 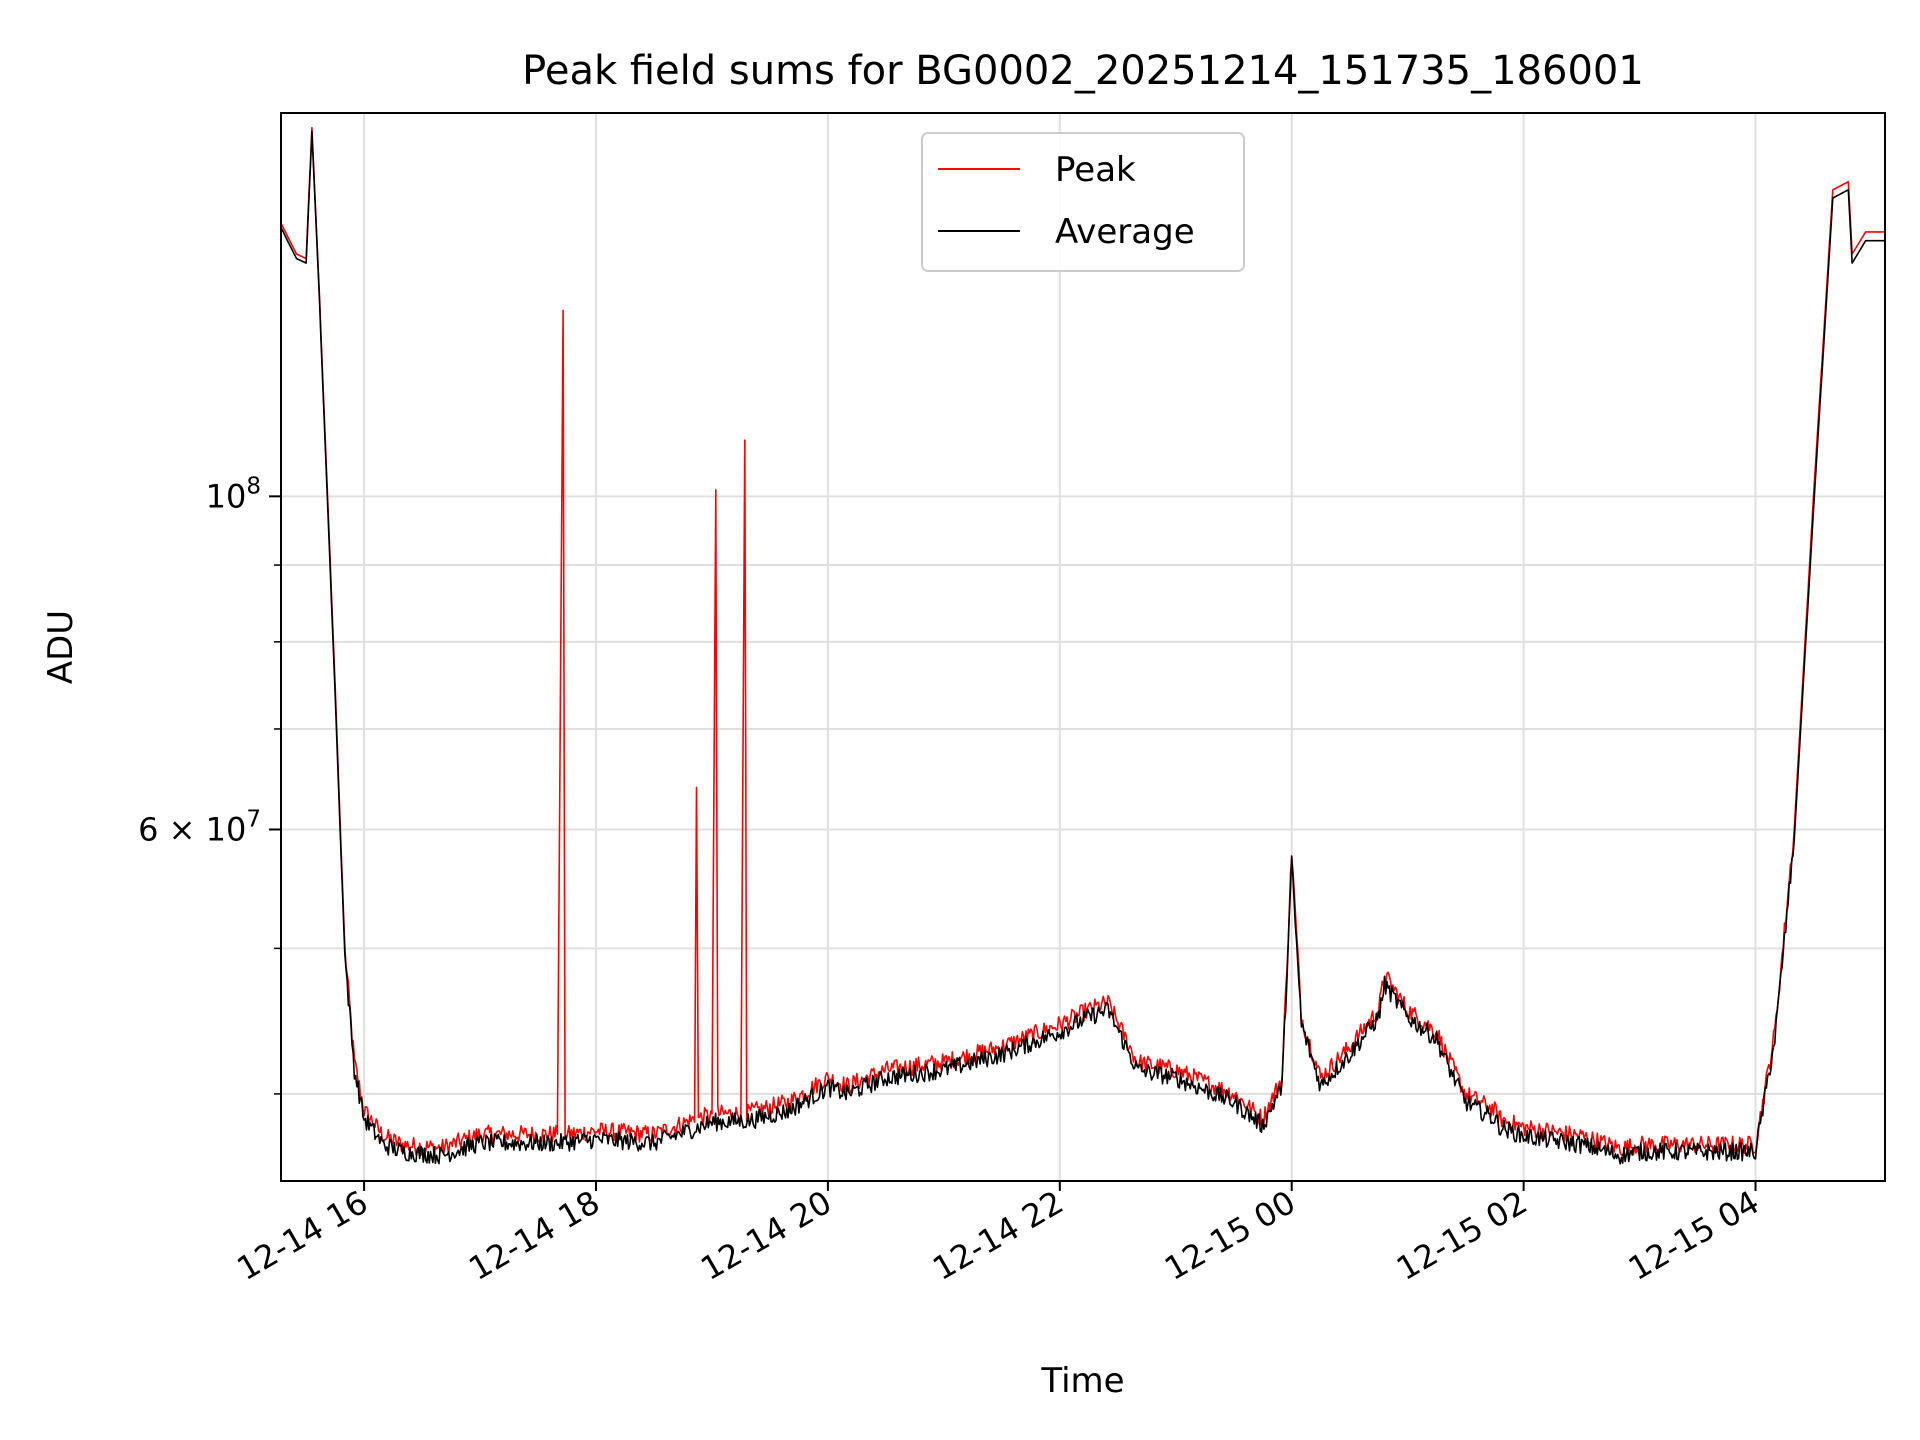 What do you see at coordinates (199, 827) in the screenshot?
I see `y-tick-label: 6 × 107` at bounding box center [199, 827].